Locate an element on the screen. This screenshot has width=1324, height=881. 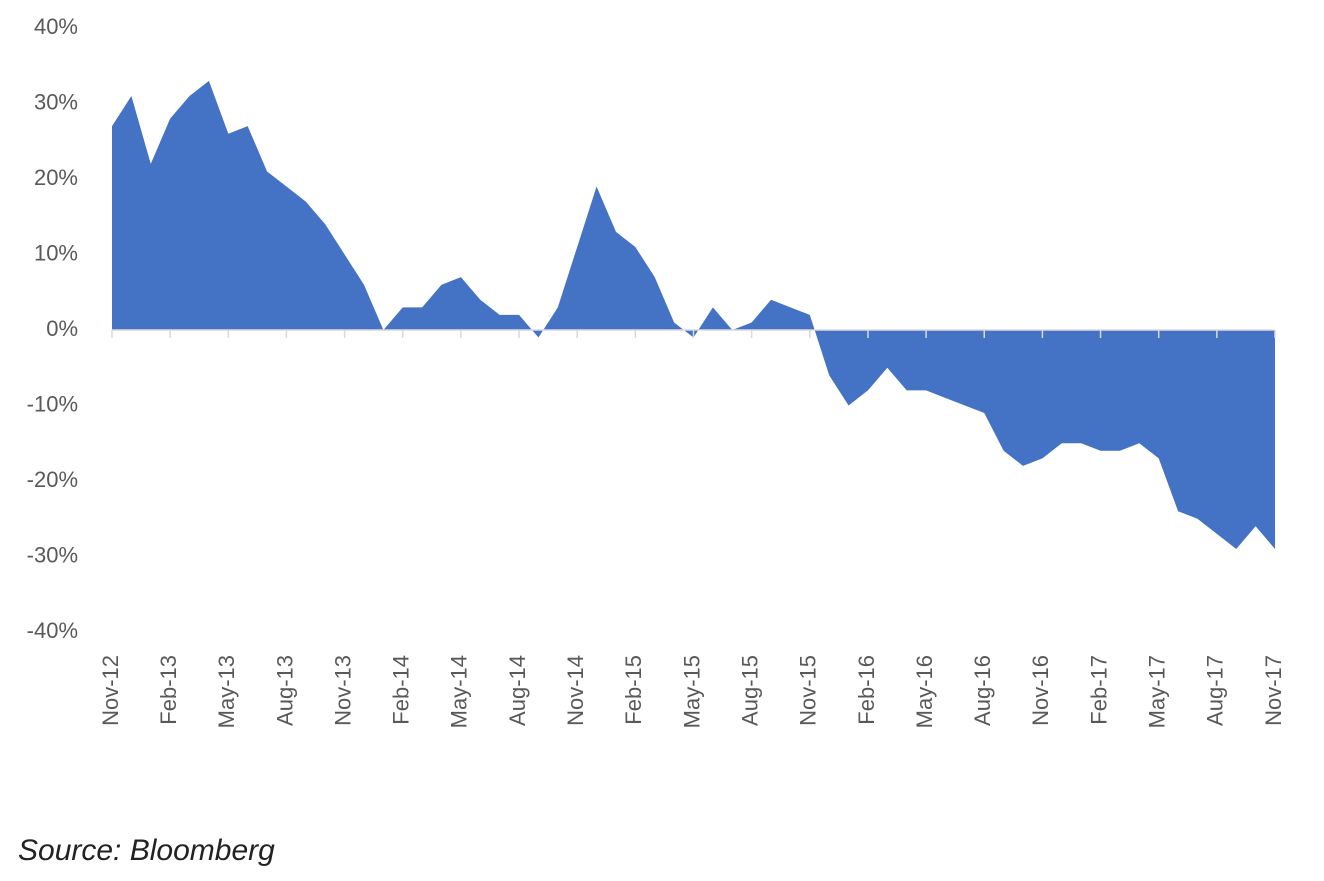
y-tick-label: 0% is located at coordinates (62, 328).